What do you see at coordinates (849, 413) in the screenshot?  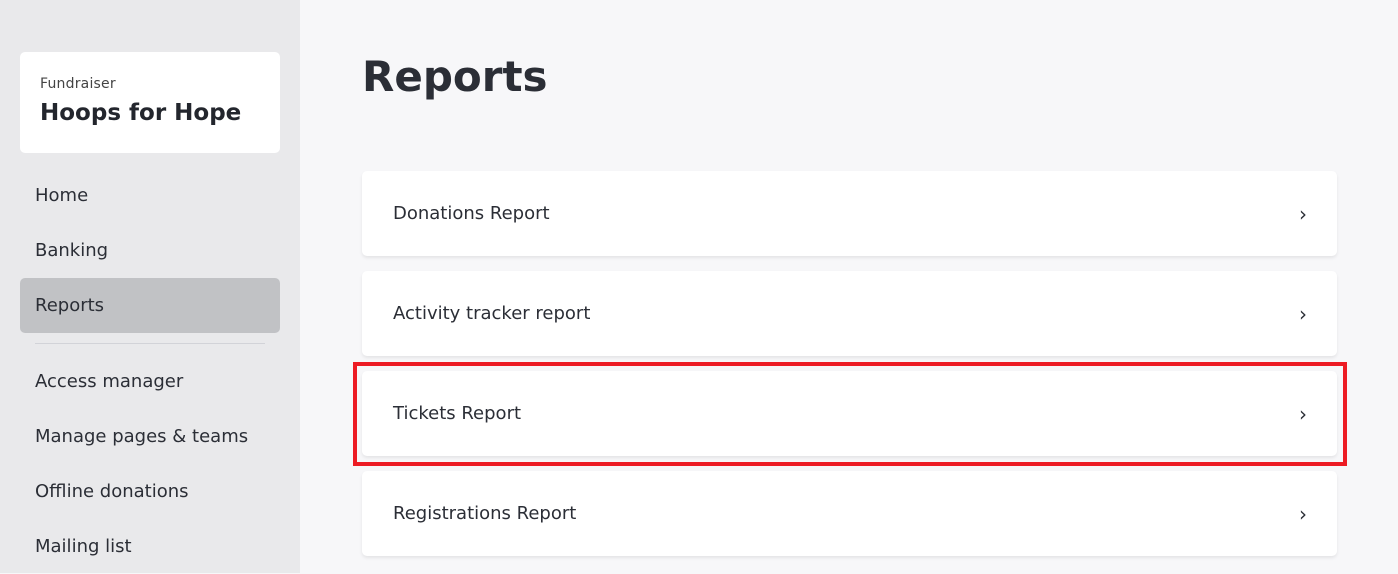 I see `report-tickets: Tickets Report ›` at bounding box center [849, 413].